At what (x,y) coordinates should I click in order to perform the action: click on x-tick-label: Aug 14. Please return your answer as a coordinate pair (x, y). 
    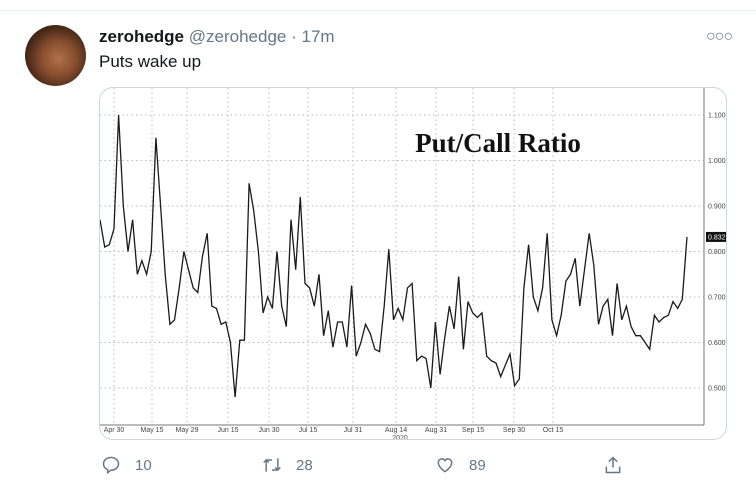
    Looking at the image, I should click on (396, 430).